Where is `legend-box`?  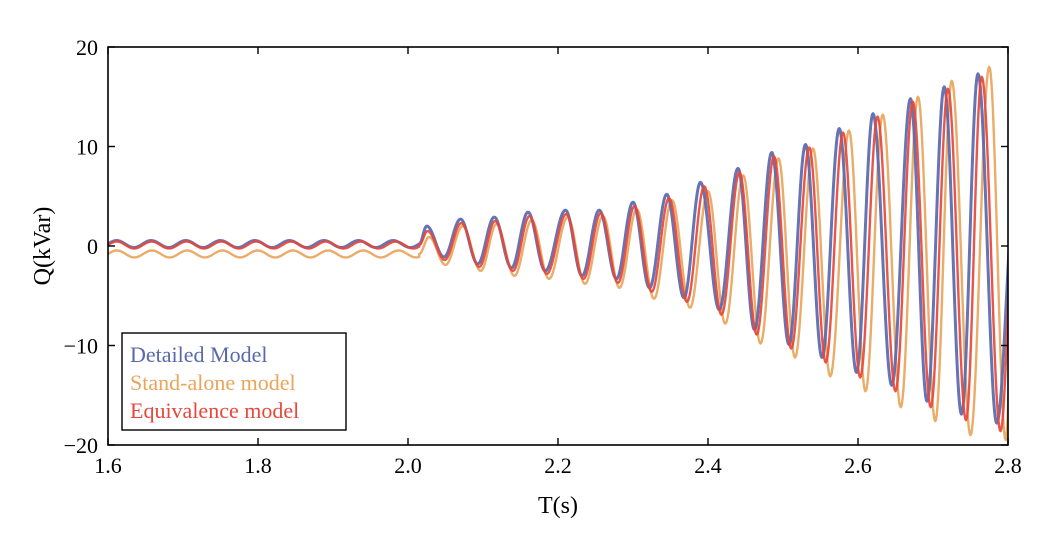
legend-box is located at coordinates (234, 381).